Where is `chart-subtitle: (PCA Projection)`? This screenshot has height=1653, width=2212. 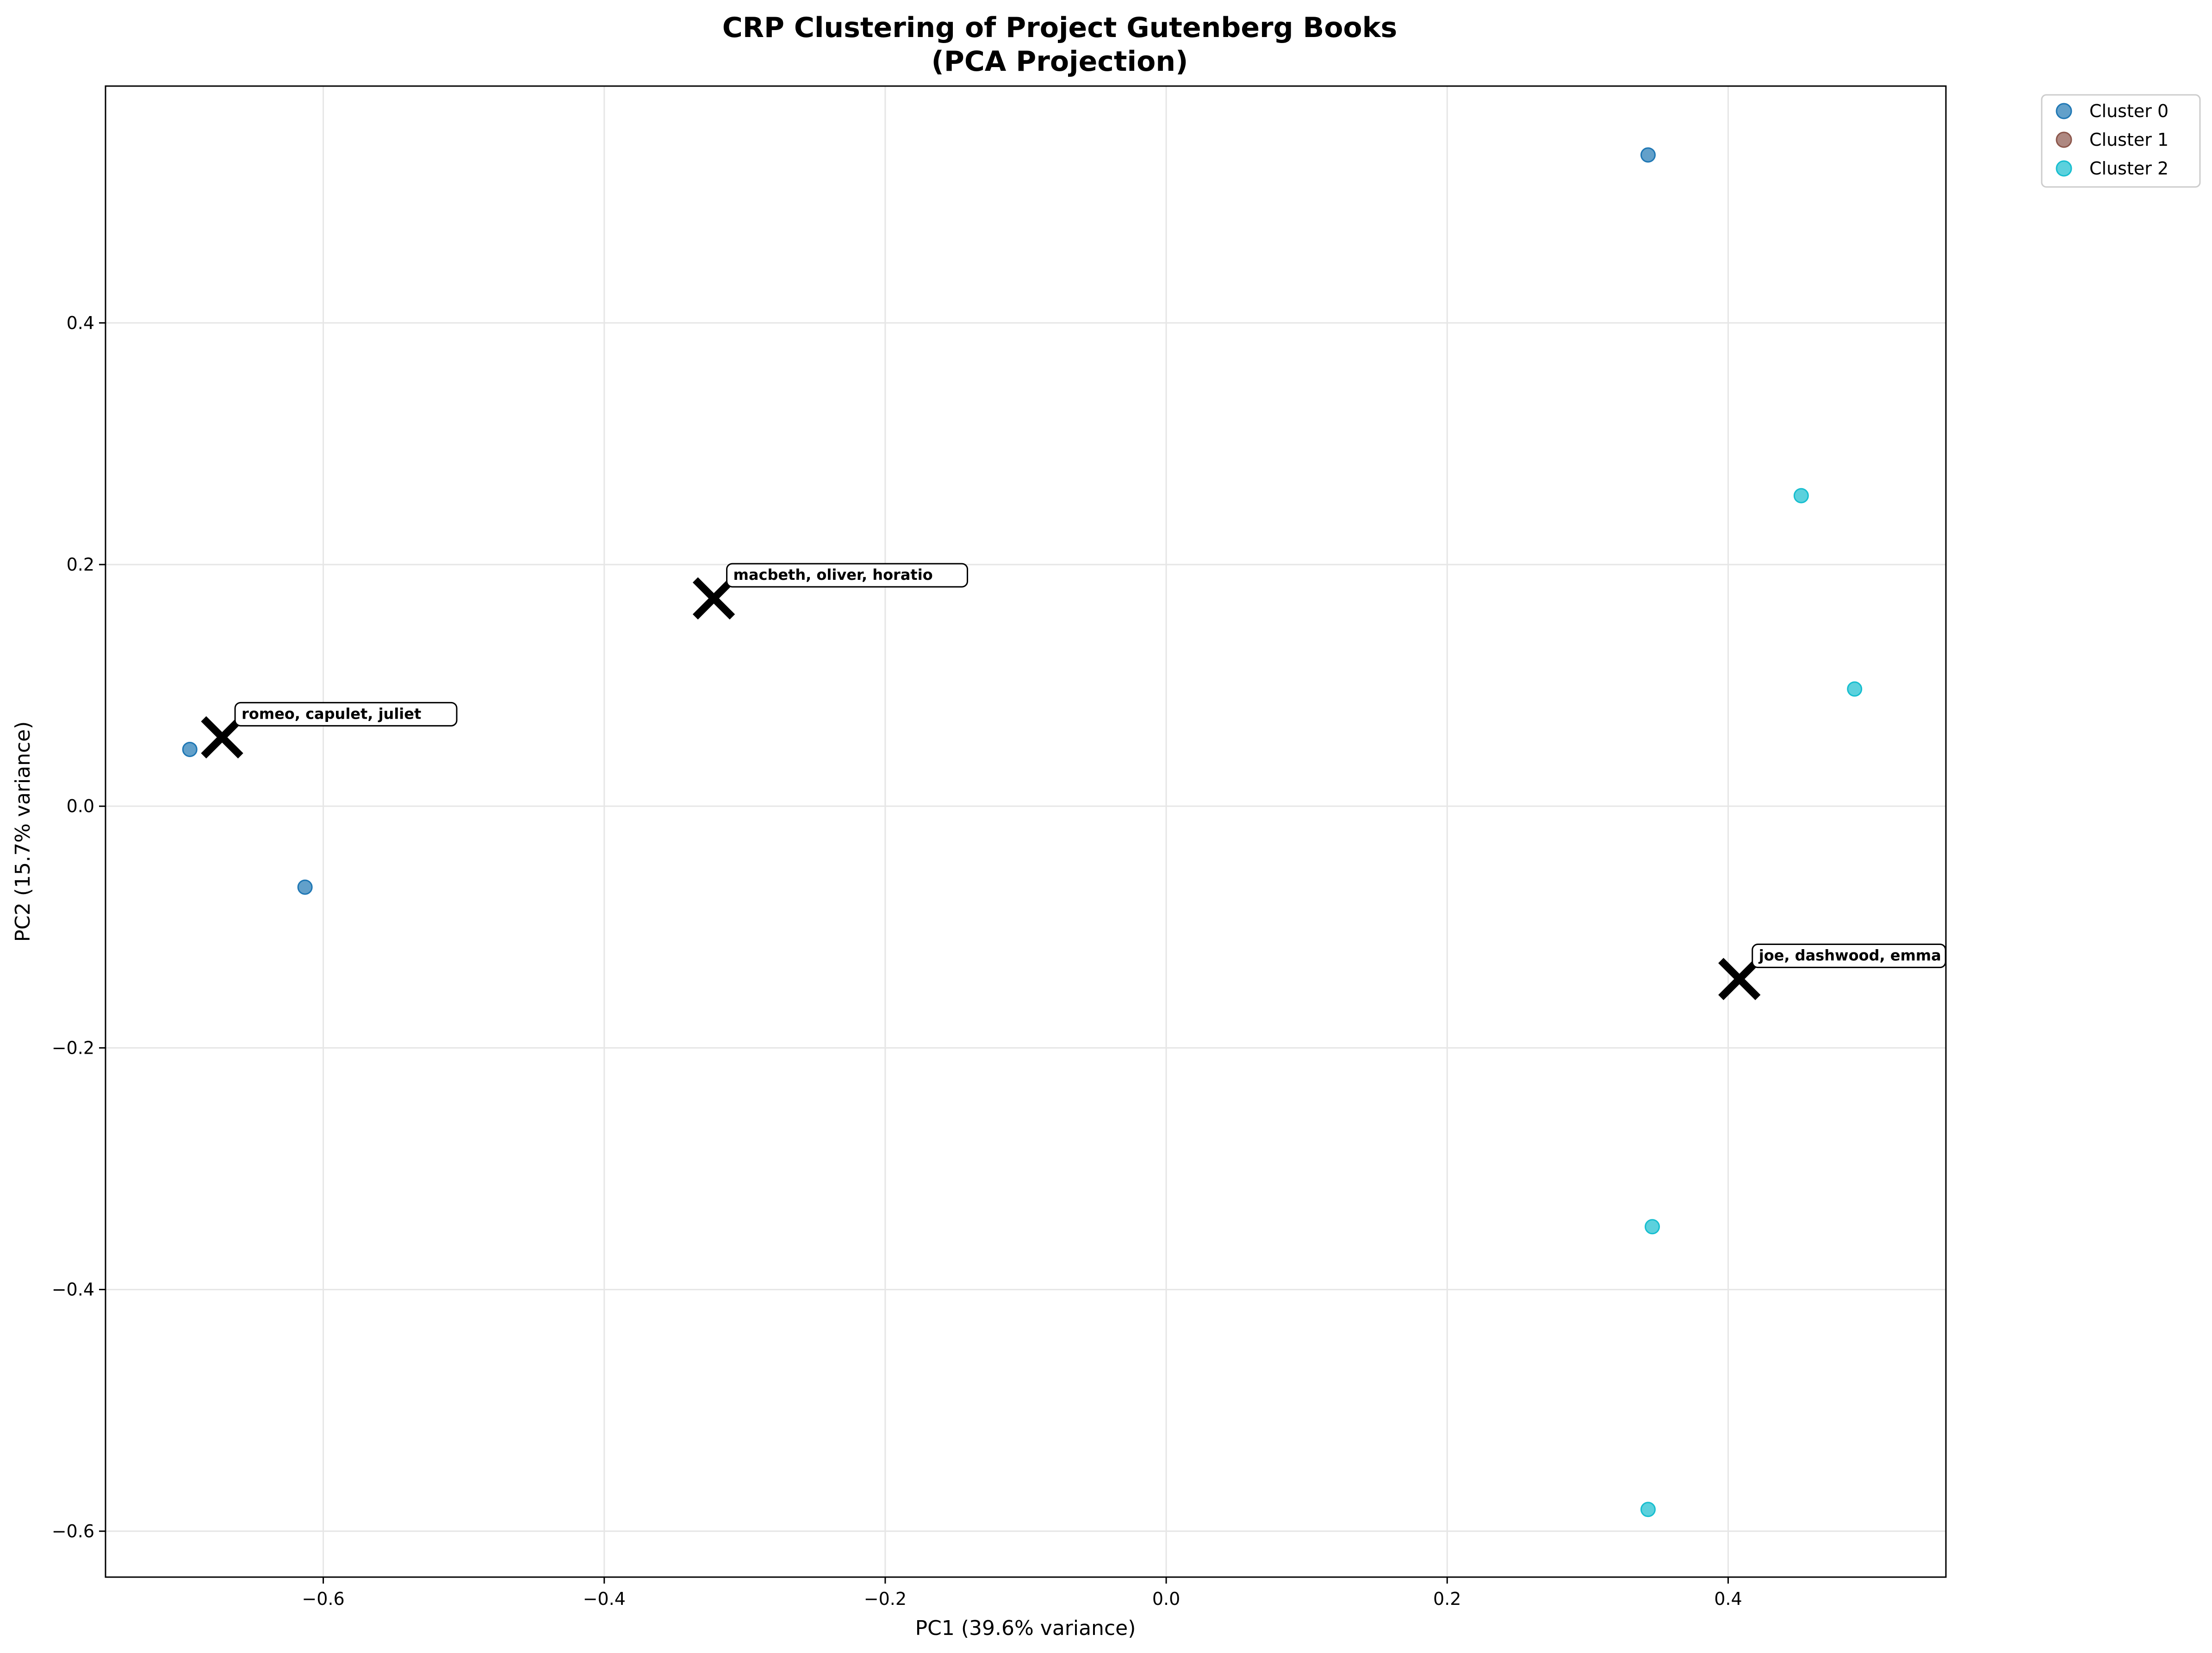 chart-subtitle: (PCA Projection) is located at coordinates (1060, 61).